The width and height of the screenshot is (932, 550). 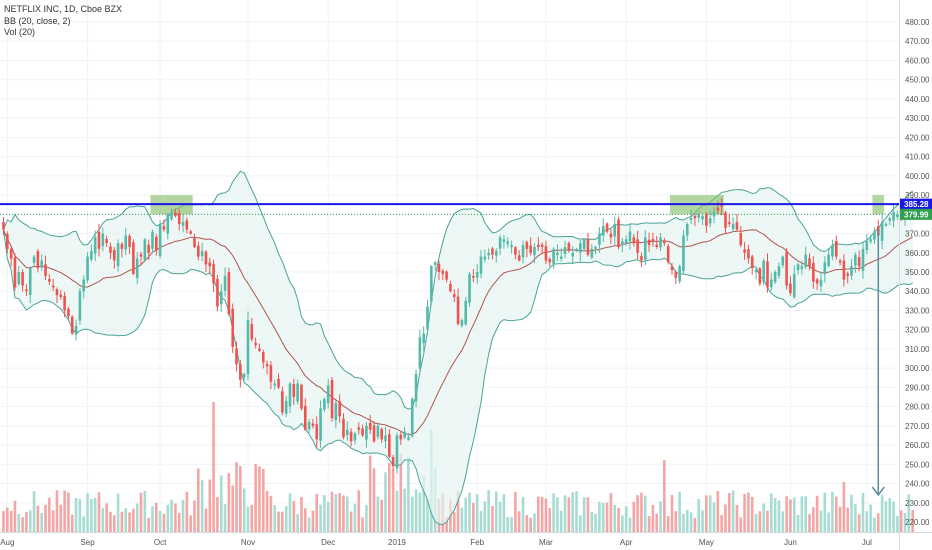 I want to click on x-tick-label: May, so click(x=706, y=542).